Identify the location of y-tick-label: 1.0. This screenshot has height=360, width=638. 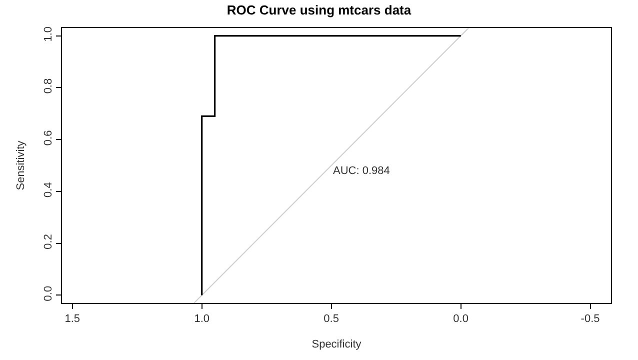
(48, 34).